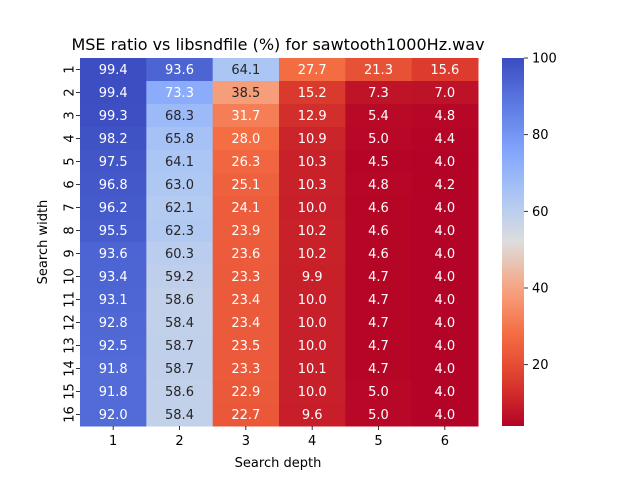 The image size is (640, 484). I want to click on cell-value-label: 21.3, so click(378, 70).